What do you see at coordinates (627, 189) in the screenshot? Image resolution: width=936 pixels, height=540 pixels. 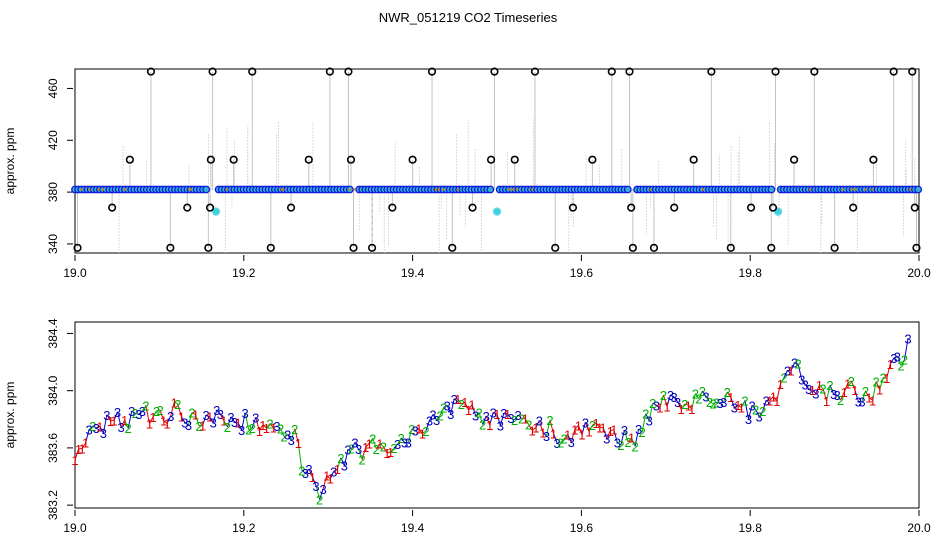 I see `baseline-point` at bounding box center [627, 189].